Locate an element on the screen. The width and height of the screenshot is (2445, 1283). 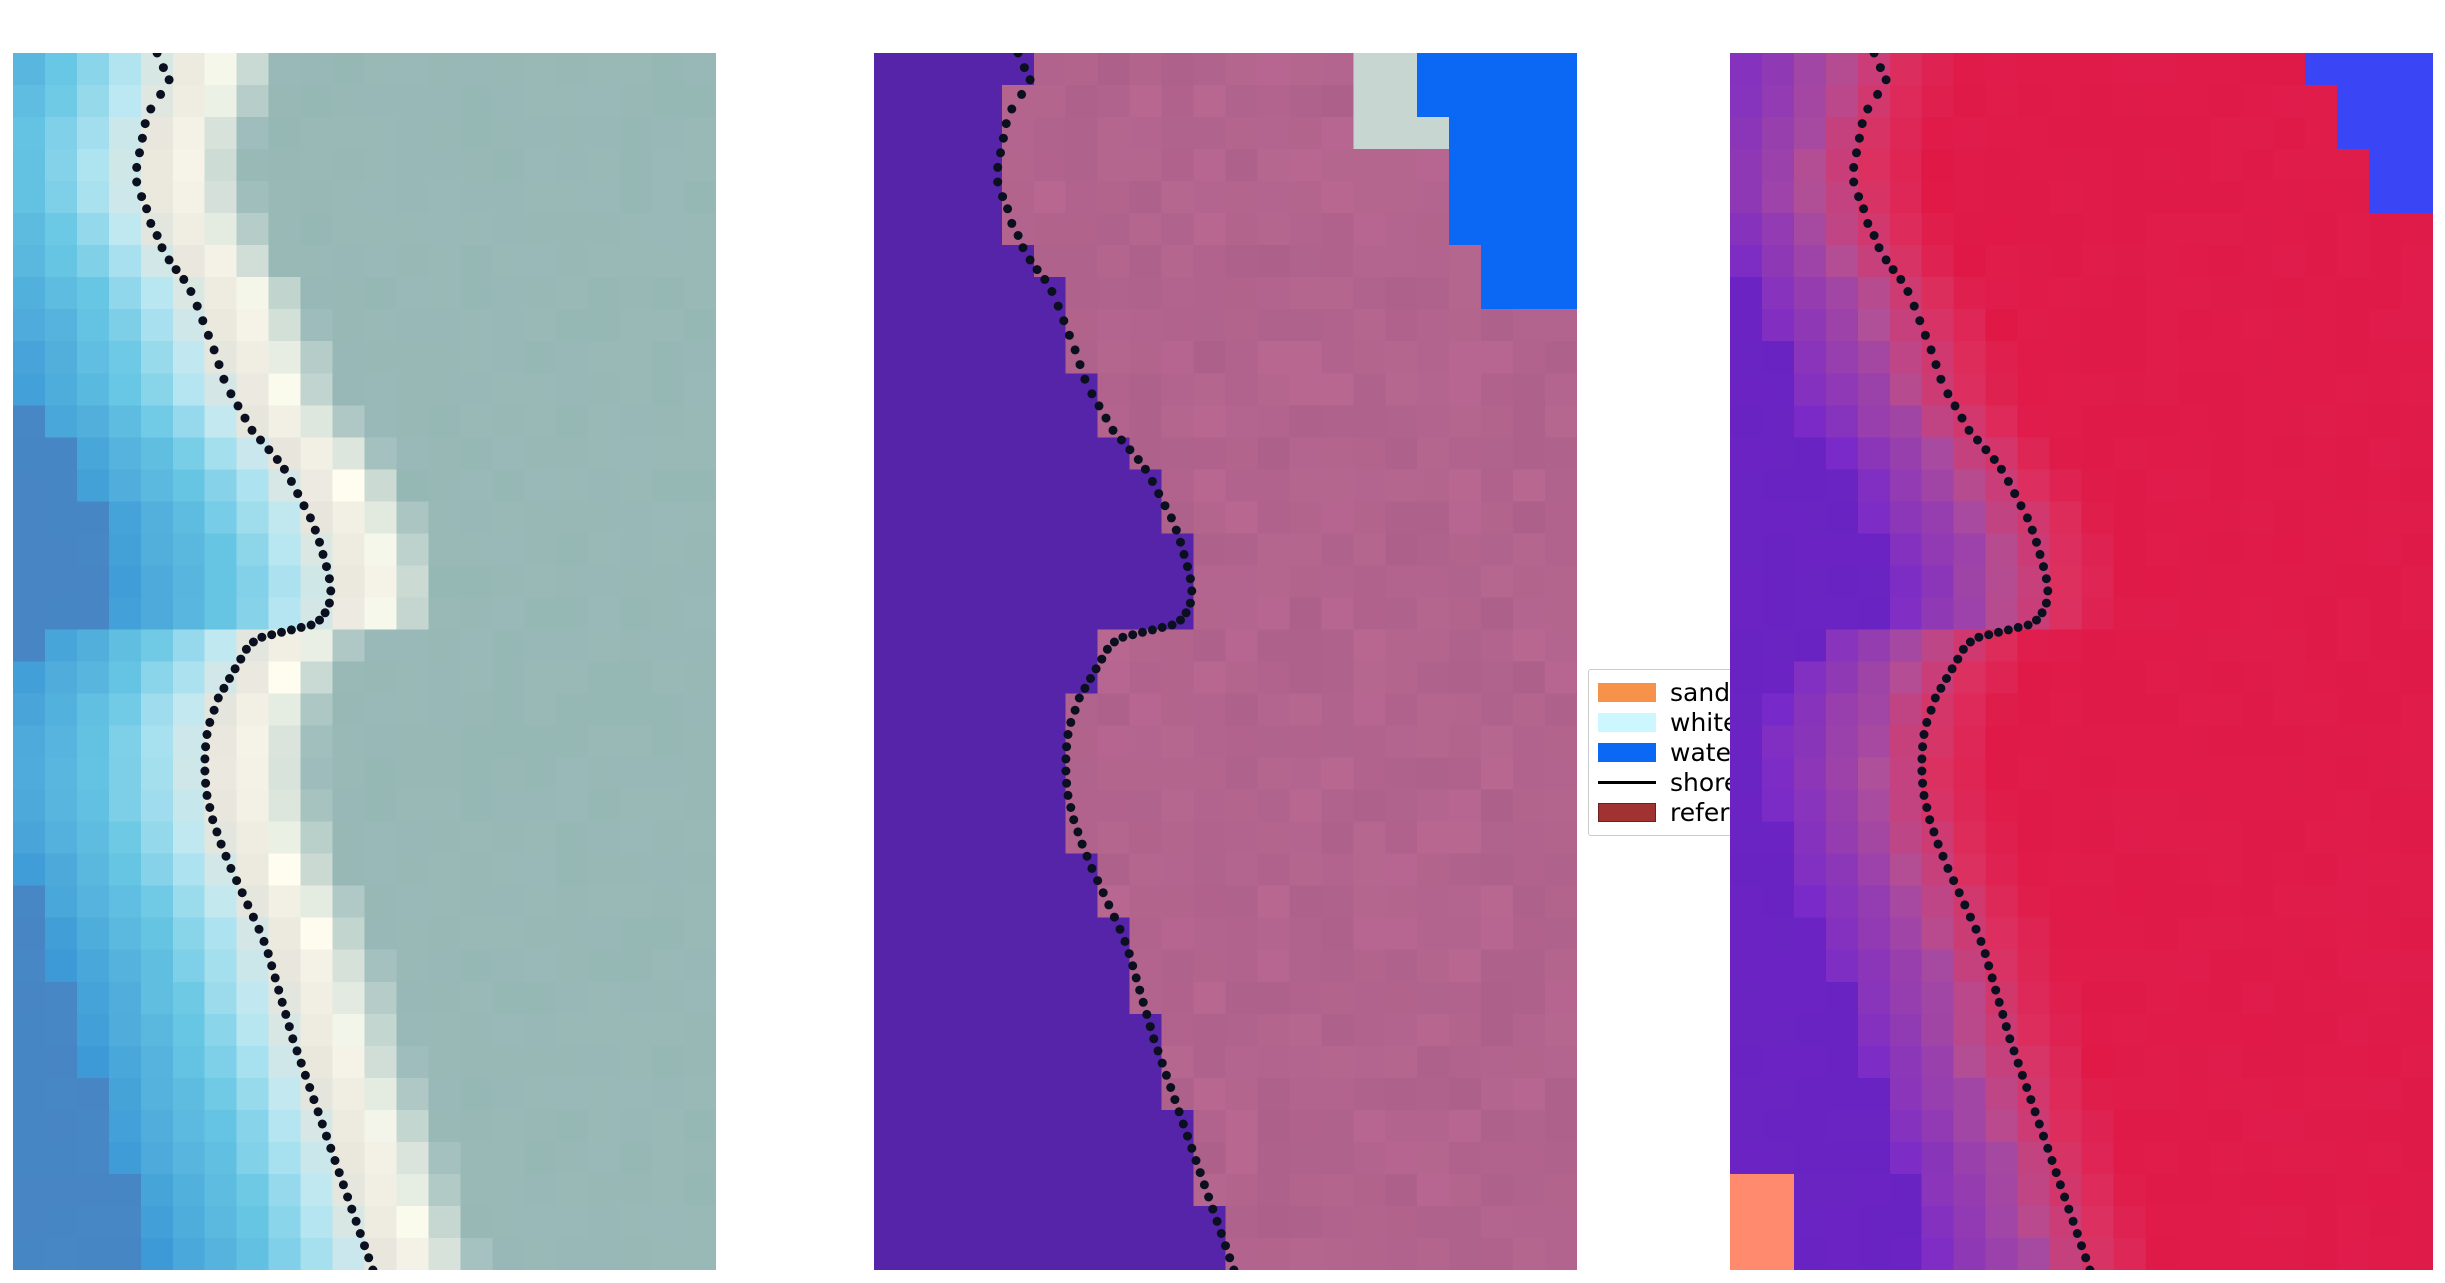
legend-swatch-water is located at coordinates (1627, 752).